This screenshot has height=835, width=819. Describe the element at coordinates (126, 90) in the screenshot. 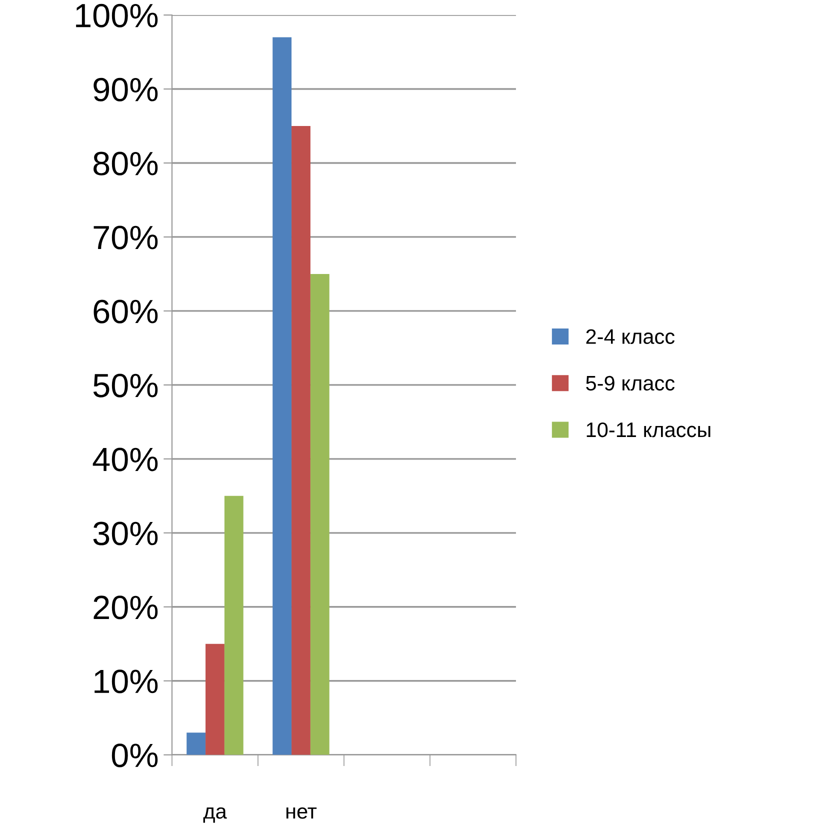

I see `y-tick-label: 90%` at that location.